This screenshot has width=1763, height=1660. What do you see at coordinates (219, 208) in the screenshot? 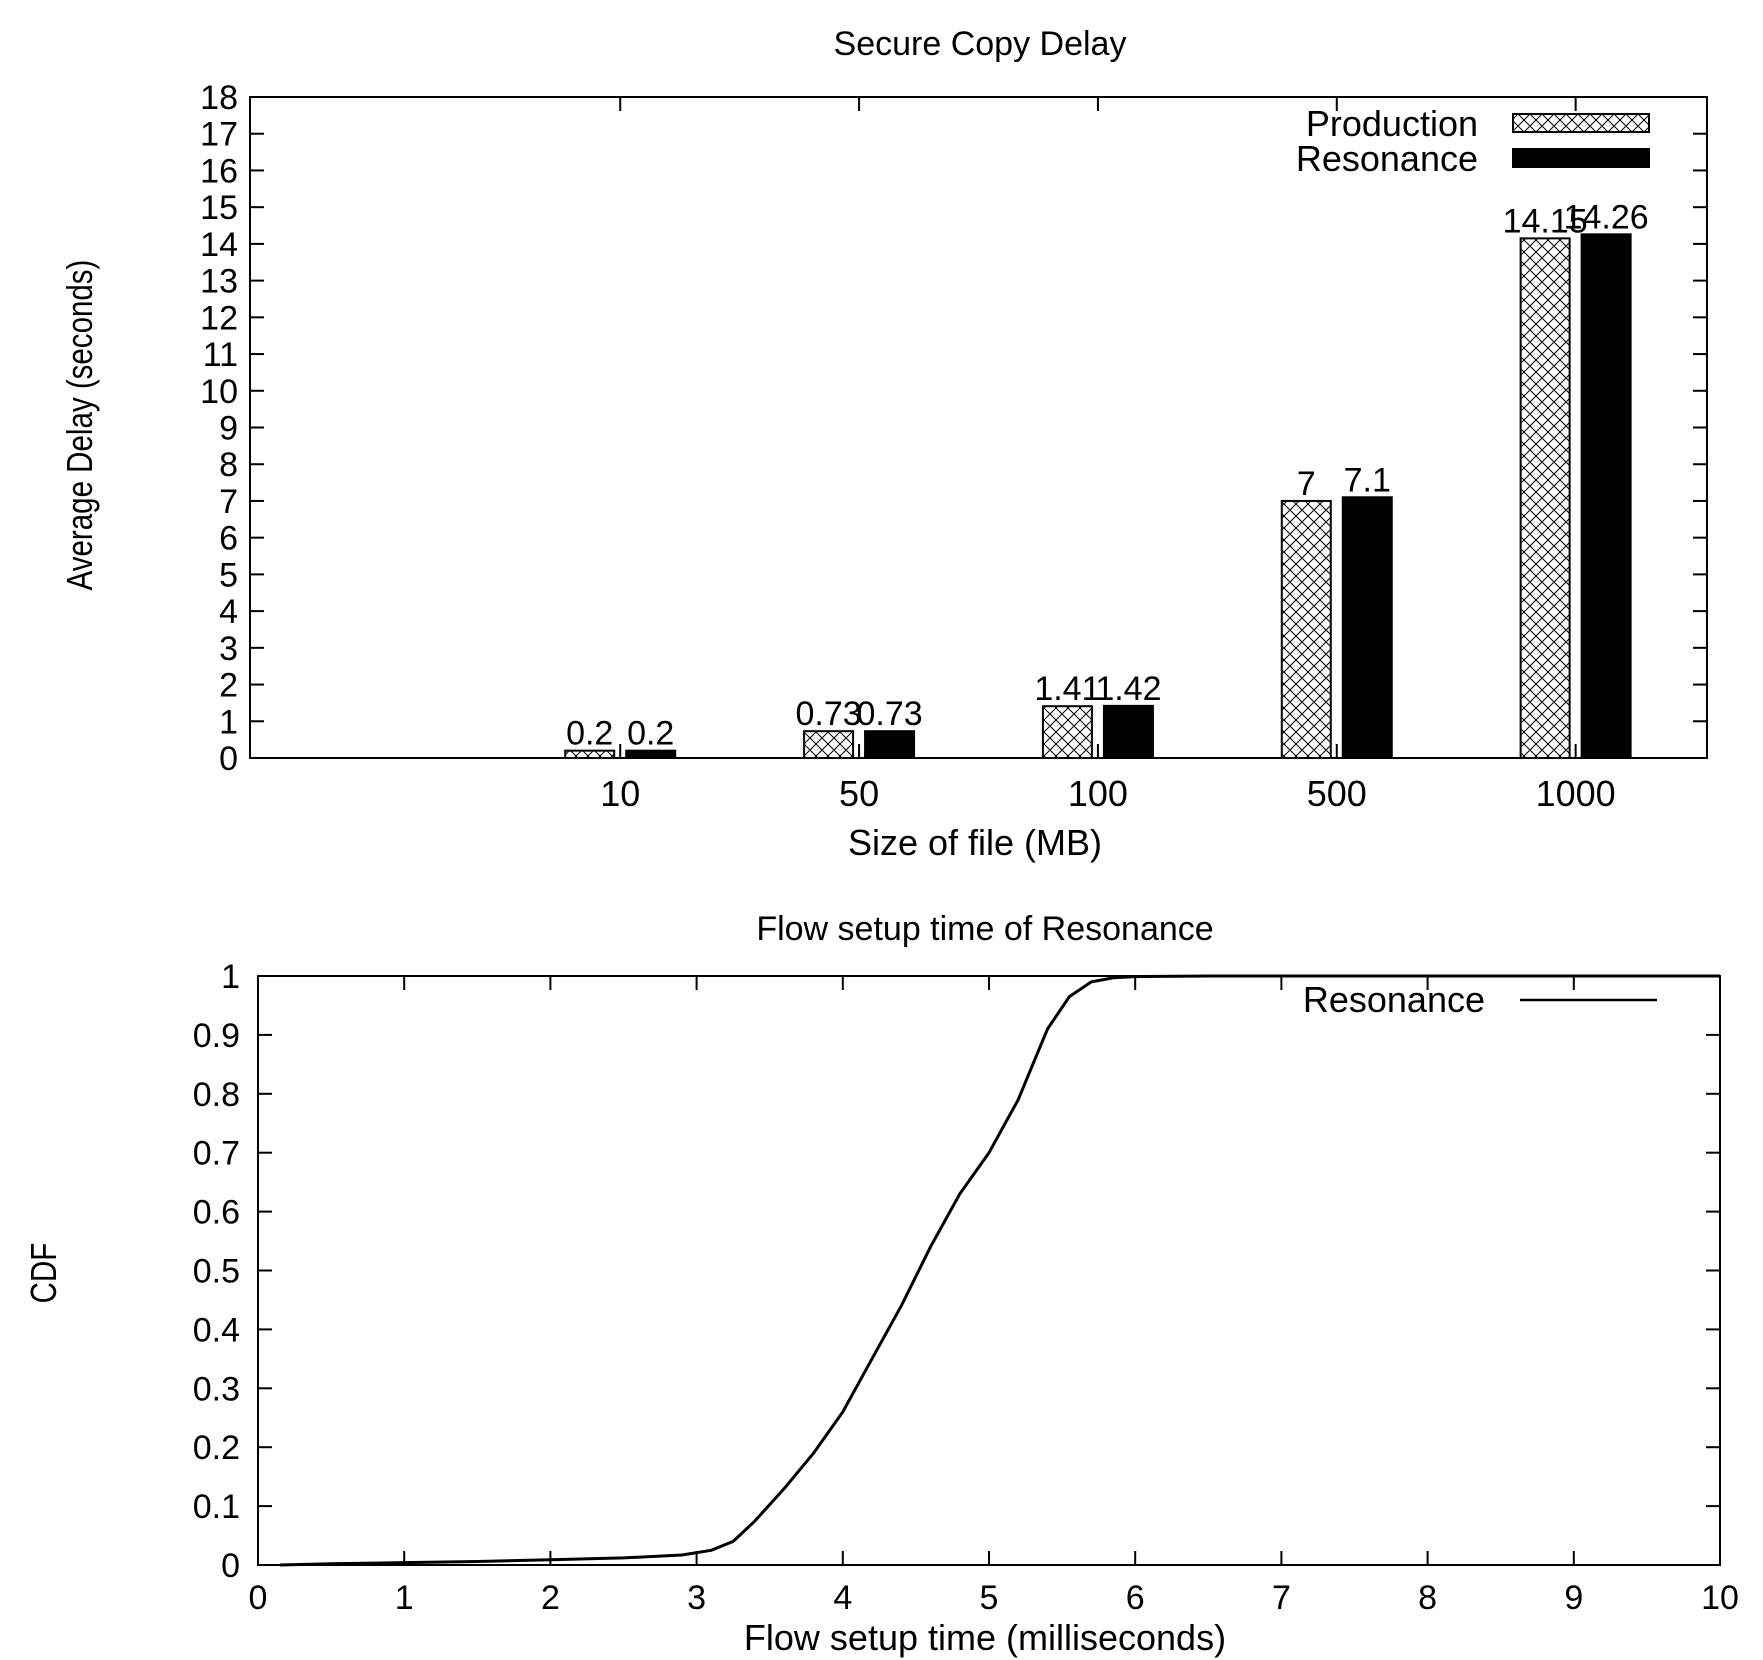
I see `y-tick-label: 15` at bounding box center [219, 208].